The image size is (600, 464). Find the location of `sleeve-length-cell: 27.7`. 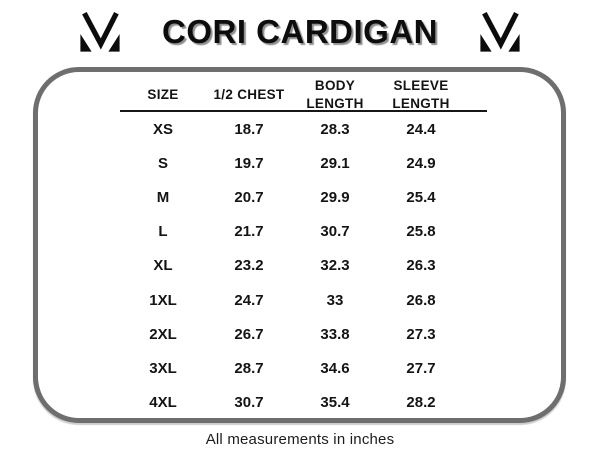

sleeve-length-cell: 27.7 is located at coordinates (421, 368).